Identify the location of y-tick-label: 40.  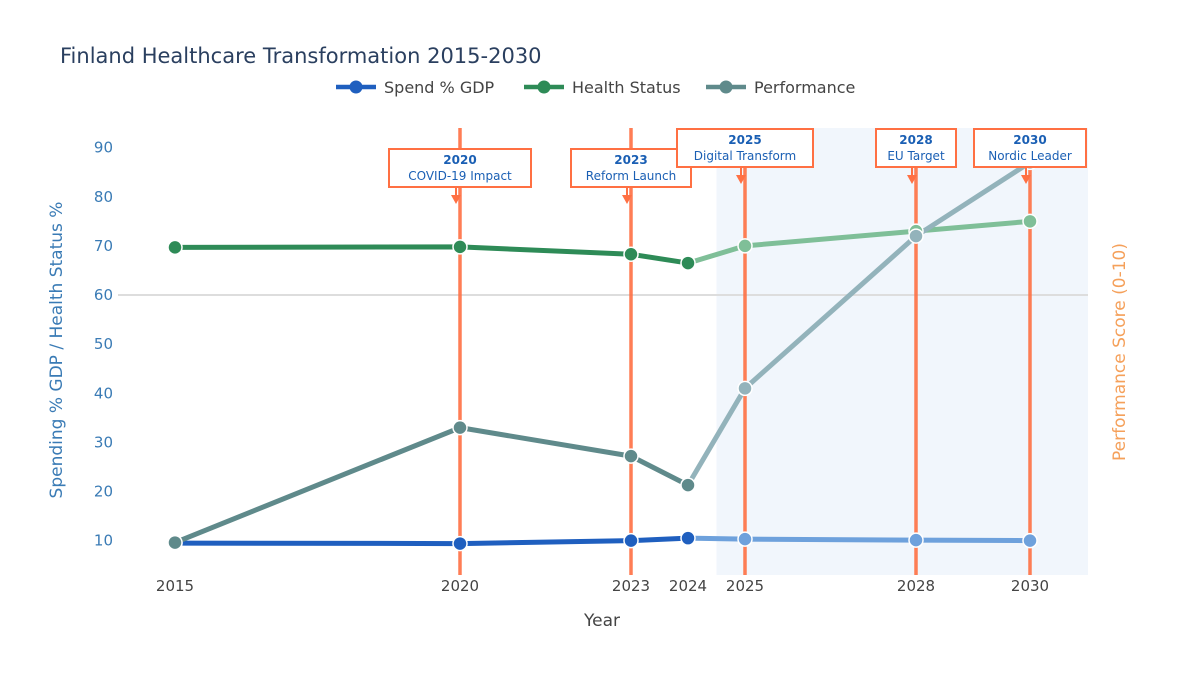
(103, 393).